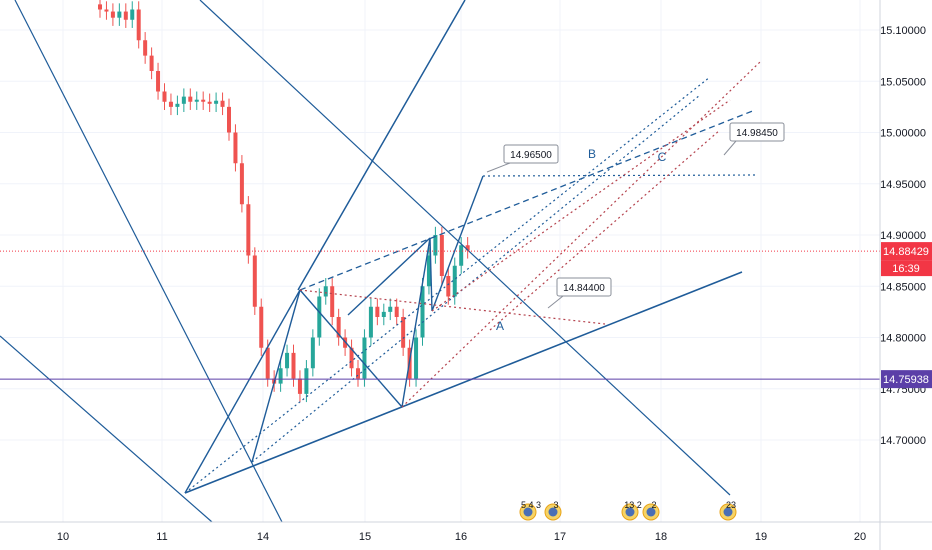 The image size is (932, 550). Describe the element at coordinates (365, 537) in the screenshot. I see `x-tick-label: 15` at that location.